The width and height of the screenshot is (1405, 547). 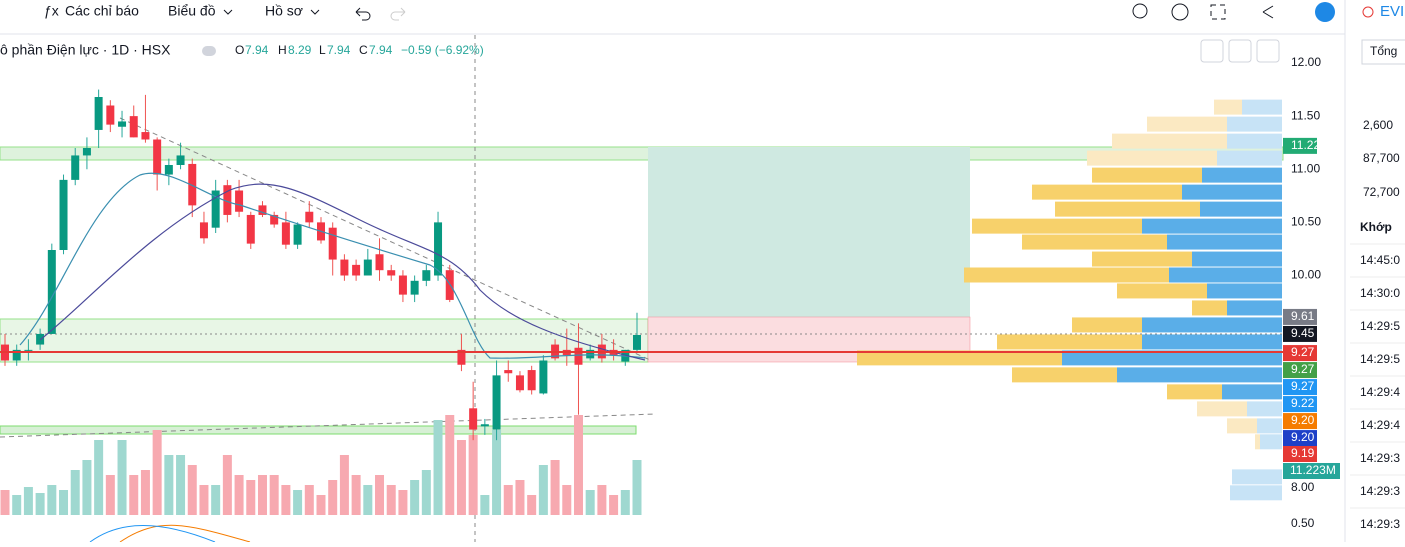 I want to click on settings-icon, so click(x=1180, y=12).